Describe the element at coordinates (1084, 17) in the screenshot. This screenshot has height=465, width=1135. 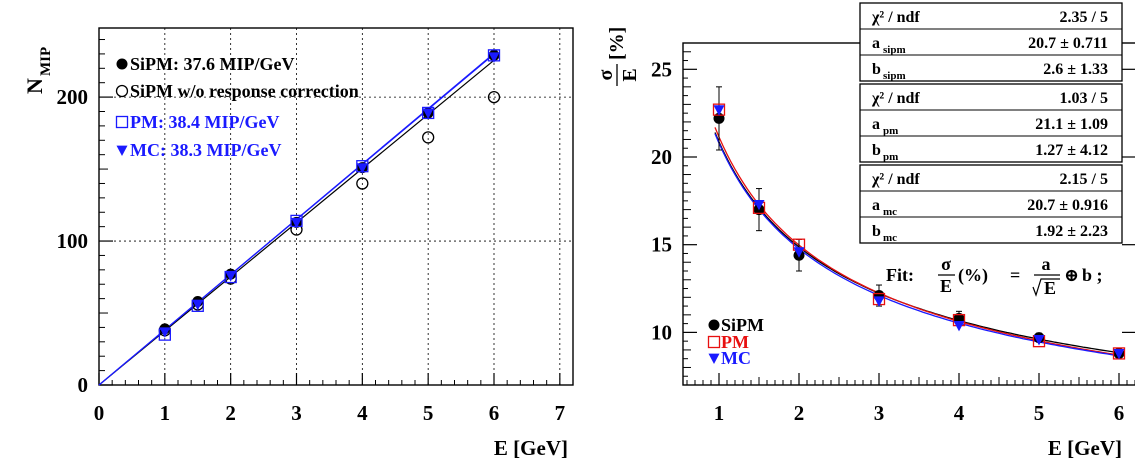
I see `stats-value: 2.35 / 5` at that location.